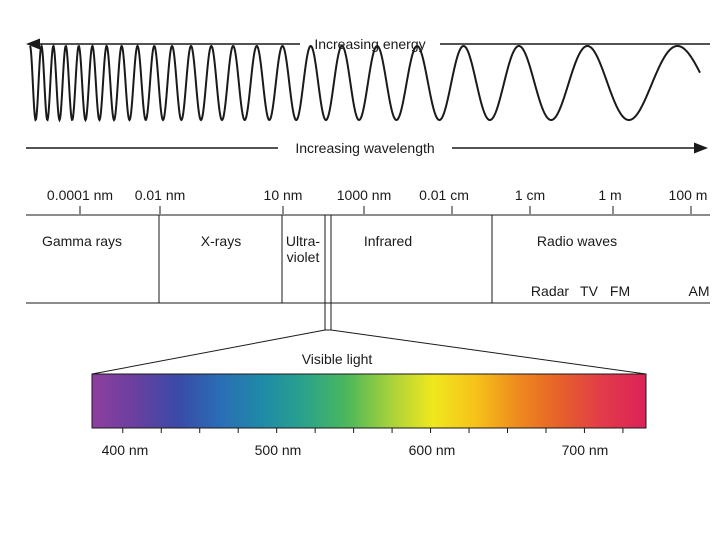 The image size is (720, 540). What do you see at coordinates (444, 195) in the screenshot?
I see `scale-tick-label: 0.01 cm` at bounding box center [444, 195].